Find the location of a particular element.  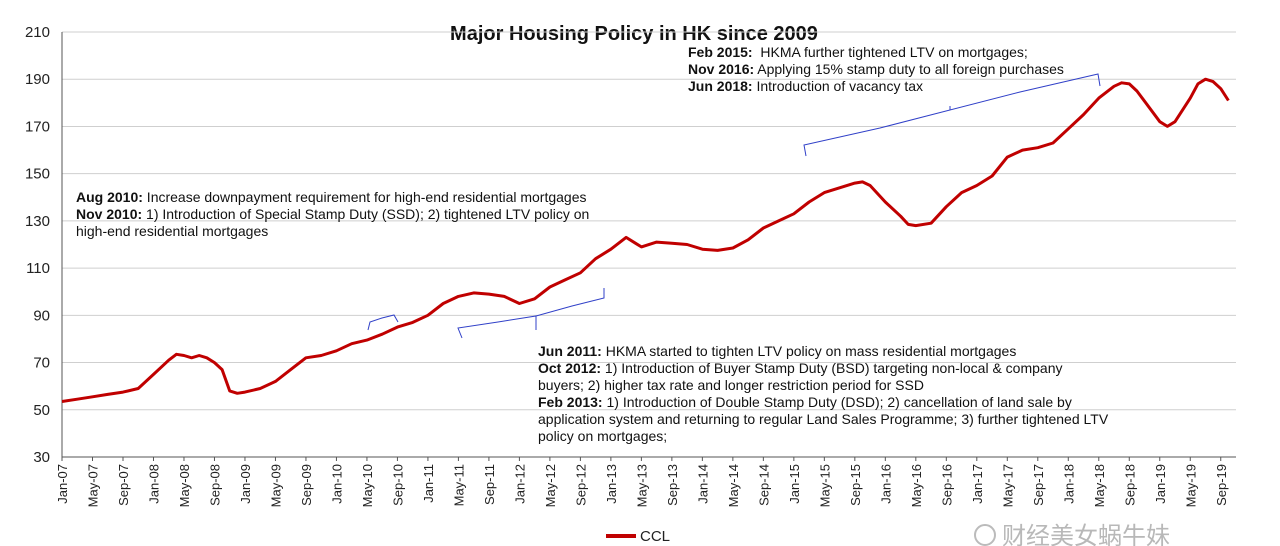

x-tick-label: Sep-17 is located at coordinates (1038, 485).